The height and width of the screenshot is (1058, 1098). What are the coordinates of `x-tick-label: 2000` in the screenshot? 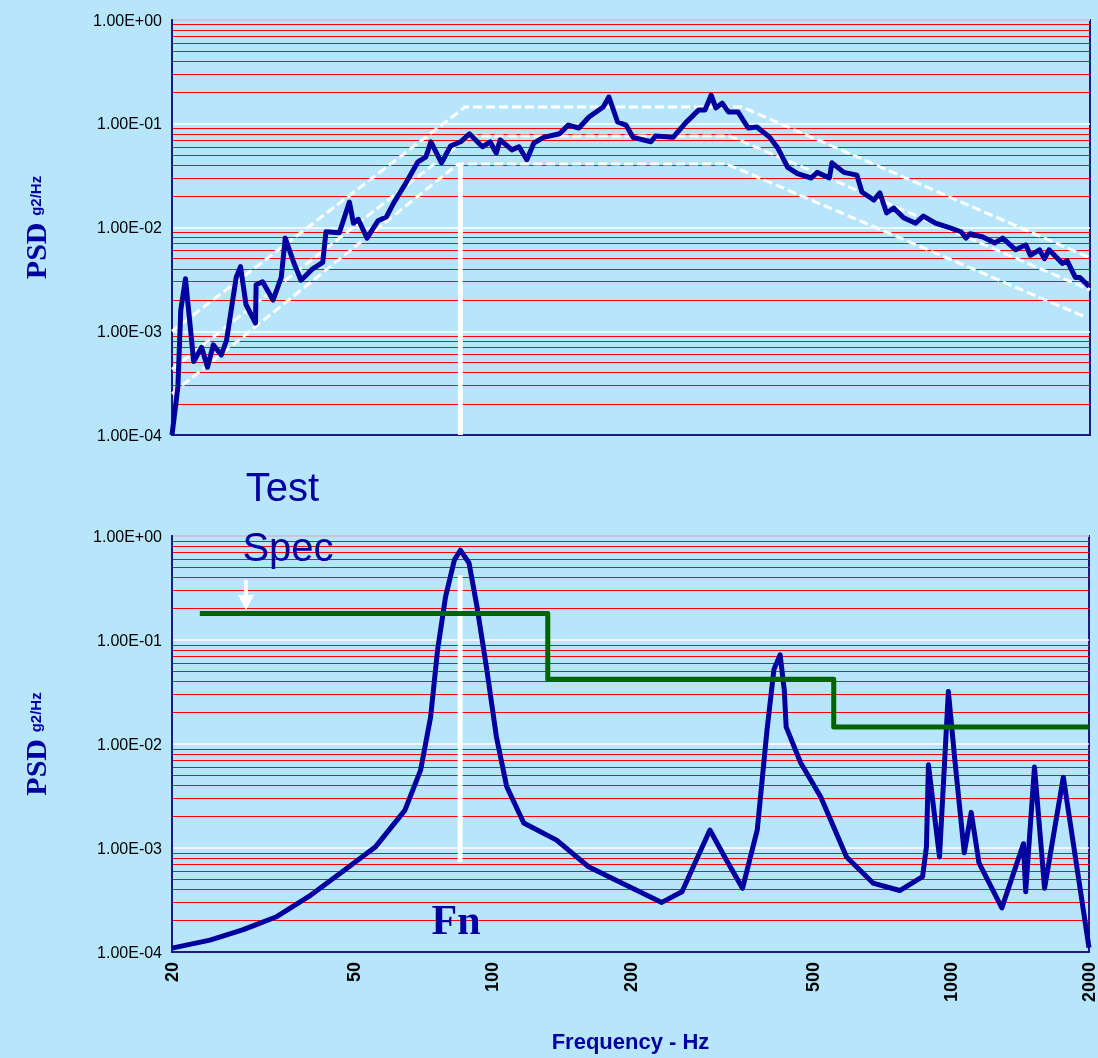 It's located at (1088, 982).